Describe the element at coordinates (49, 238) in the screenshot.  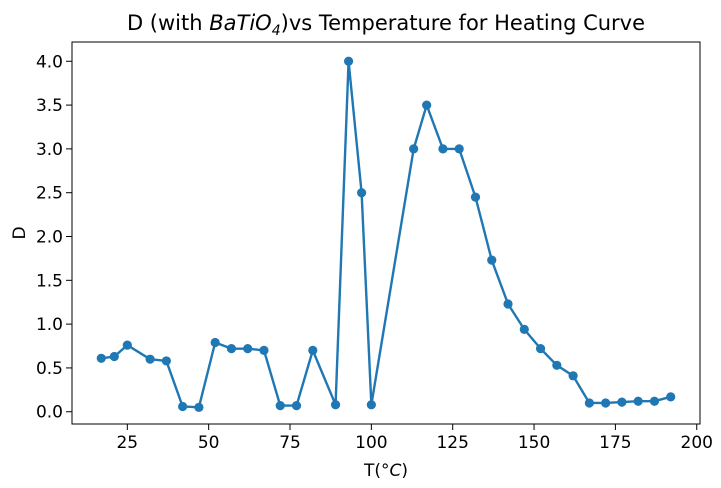
I see `y-tick-label: 2.0` at that location.